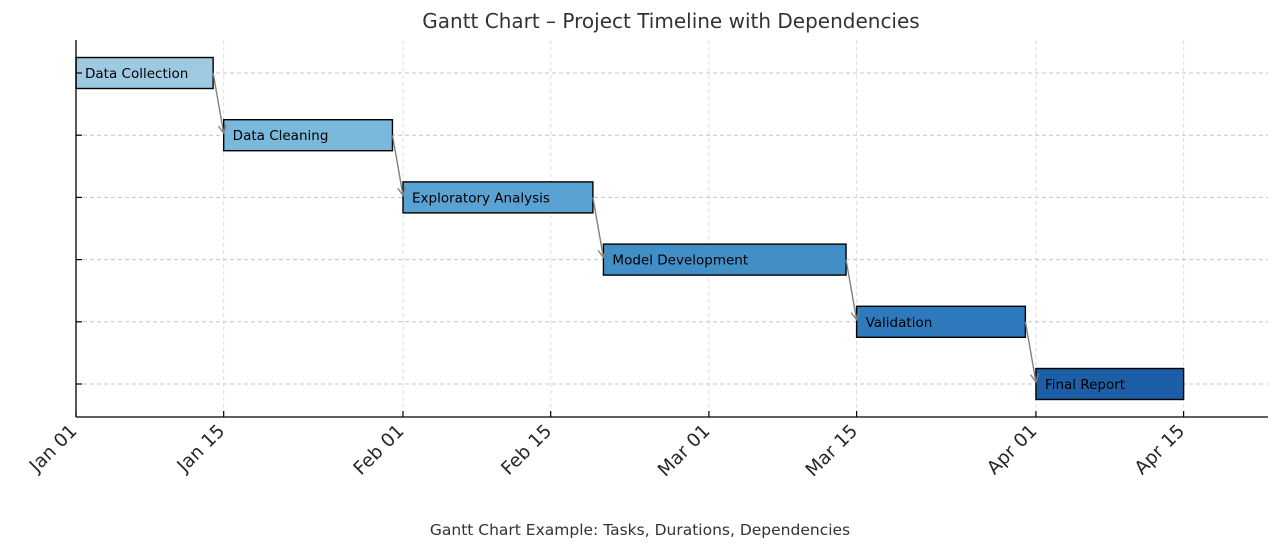  What do you see at coordinates (53, 449) in the screenshot?
I see `x-tick-label: Jan 01` at bounding box center [53, 449].